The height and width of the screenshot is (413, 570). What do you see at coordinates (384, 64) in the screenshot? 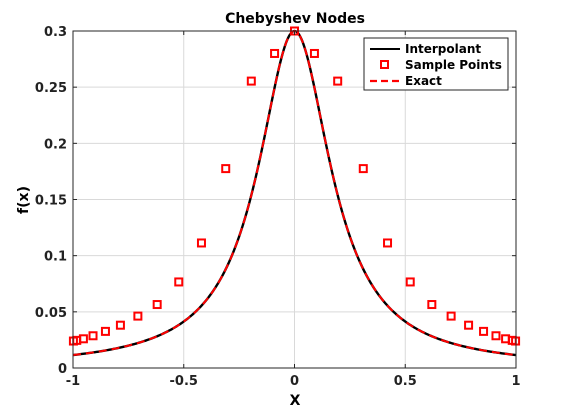
I see `legend-sample-swatch` at bounding box center [384, 64].